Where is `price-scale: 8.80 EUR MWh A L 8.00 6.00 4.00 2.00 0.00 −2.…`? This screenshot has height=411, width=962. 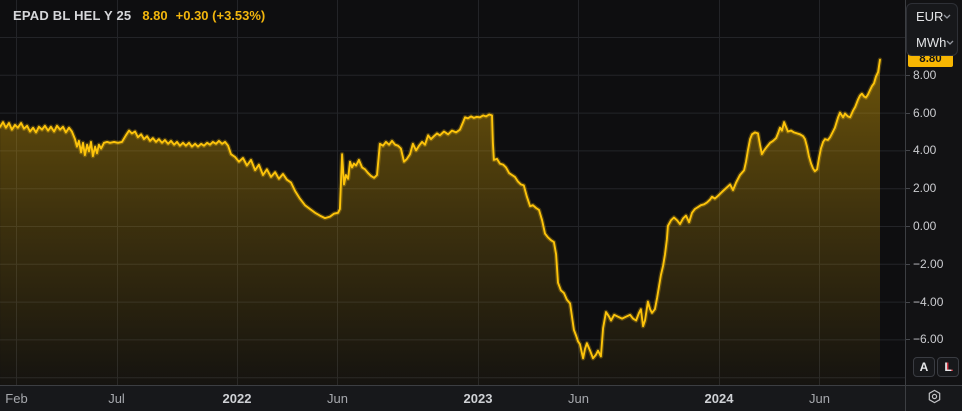
price-scale: 8.80 EUR MWh A L 8.00 6.00 4.00 2.00 0.00 −2.… is located at coordinates (933, 192).